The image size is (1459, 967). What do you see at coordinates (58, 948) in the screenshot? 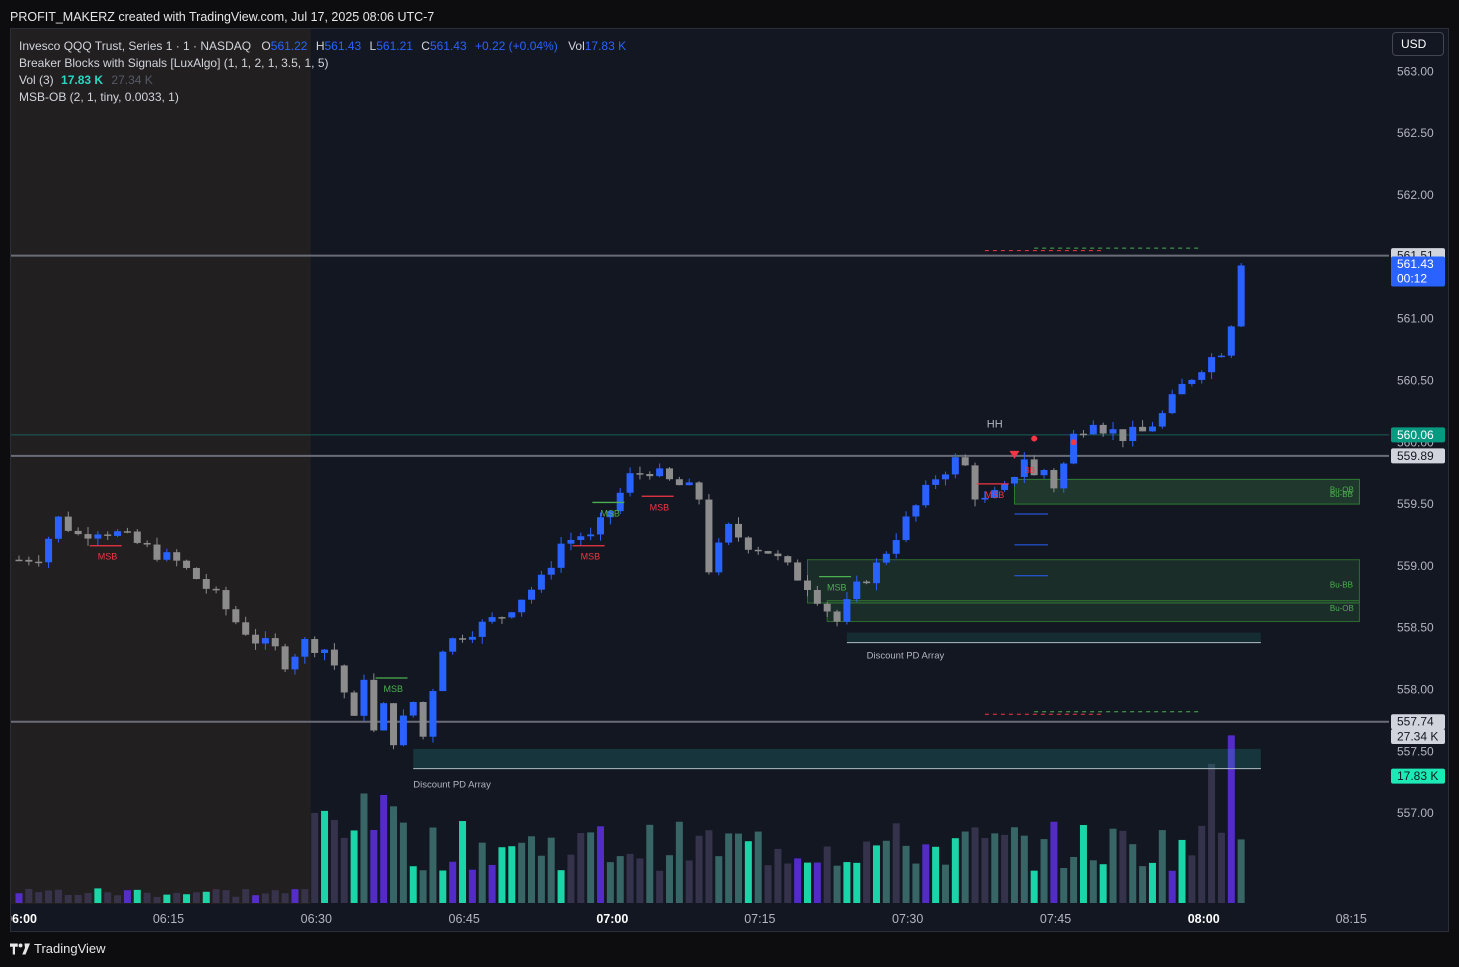
I see `tradingview-brand: TradingView` at bounding box center [58, 948].